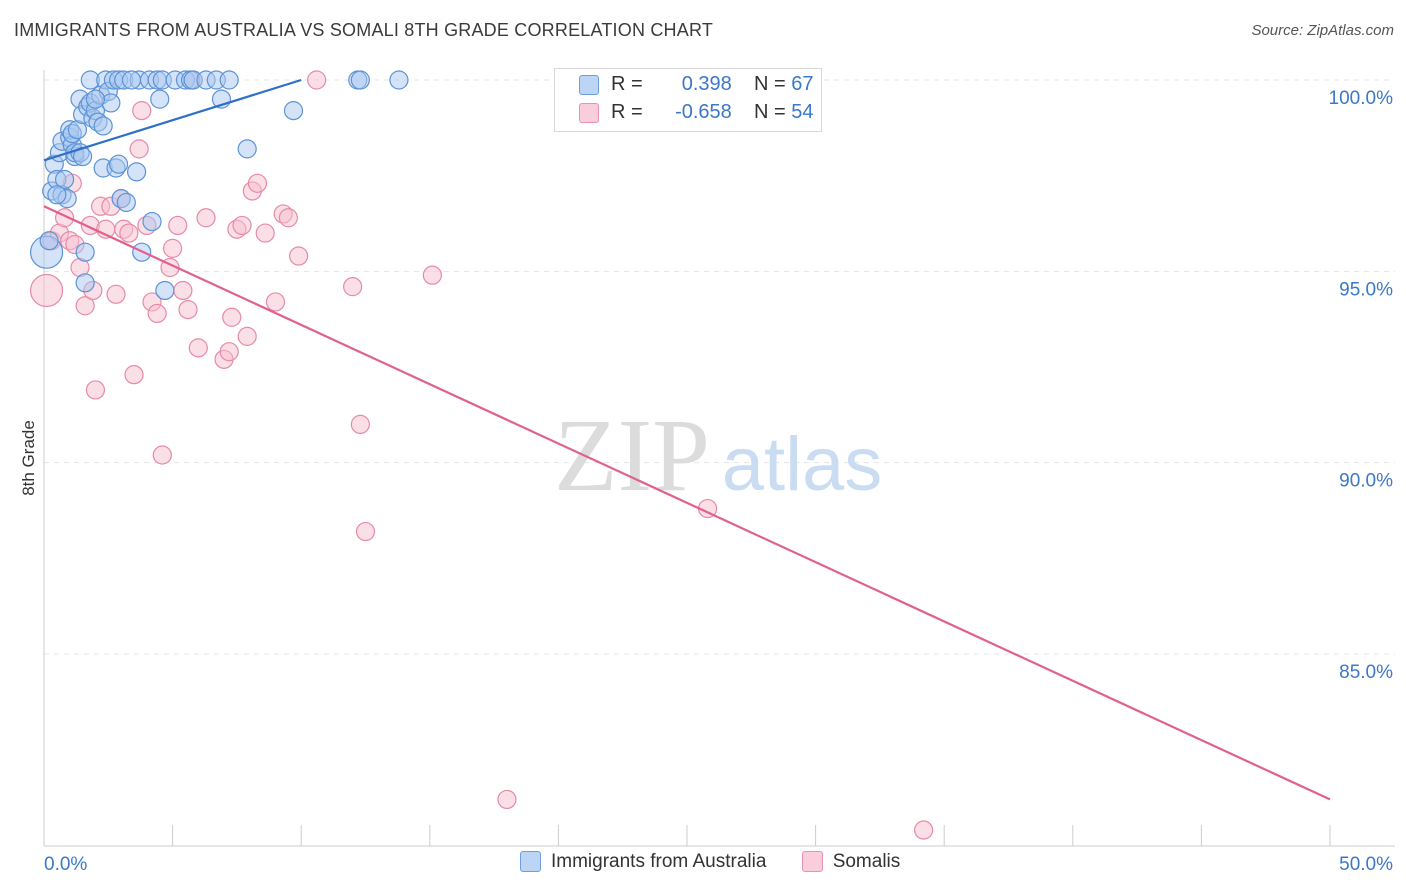  What do you see at coordinates (688, 100) in the screenshot?
I see `legend: R = 0.398 N = 67 R = -0.658 N = 54` at bounding box center [688, 100].